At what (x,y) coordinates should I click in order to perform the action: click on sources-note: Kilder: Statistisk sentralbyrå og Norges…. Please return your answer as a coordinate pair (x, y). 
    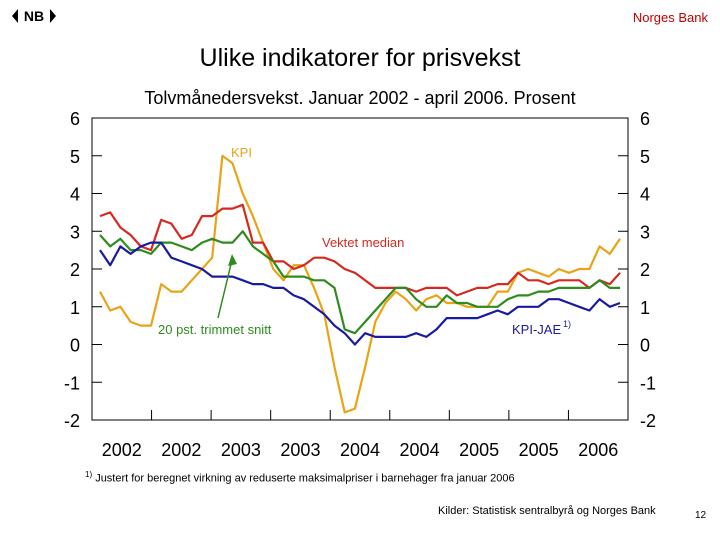
    Looking at the image, I should click on (547, 511).